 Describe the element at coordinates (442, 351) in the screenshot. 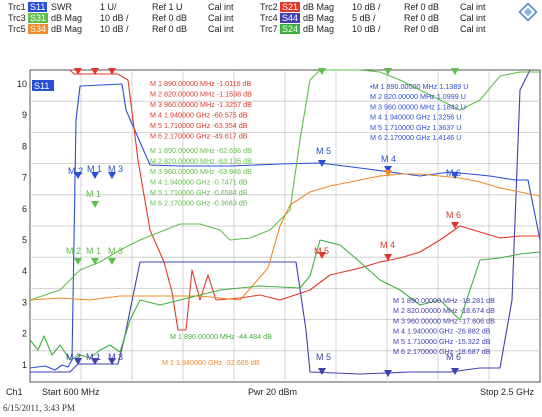

I see `marker-table-row: M 6 2.170000 GHz -18.687 dB` at that location.